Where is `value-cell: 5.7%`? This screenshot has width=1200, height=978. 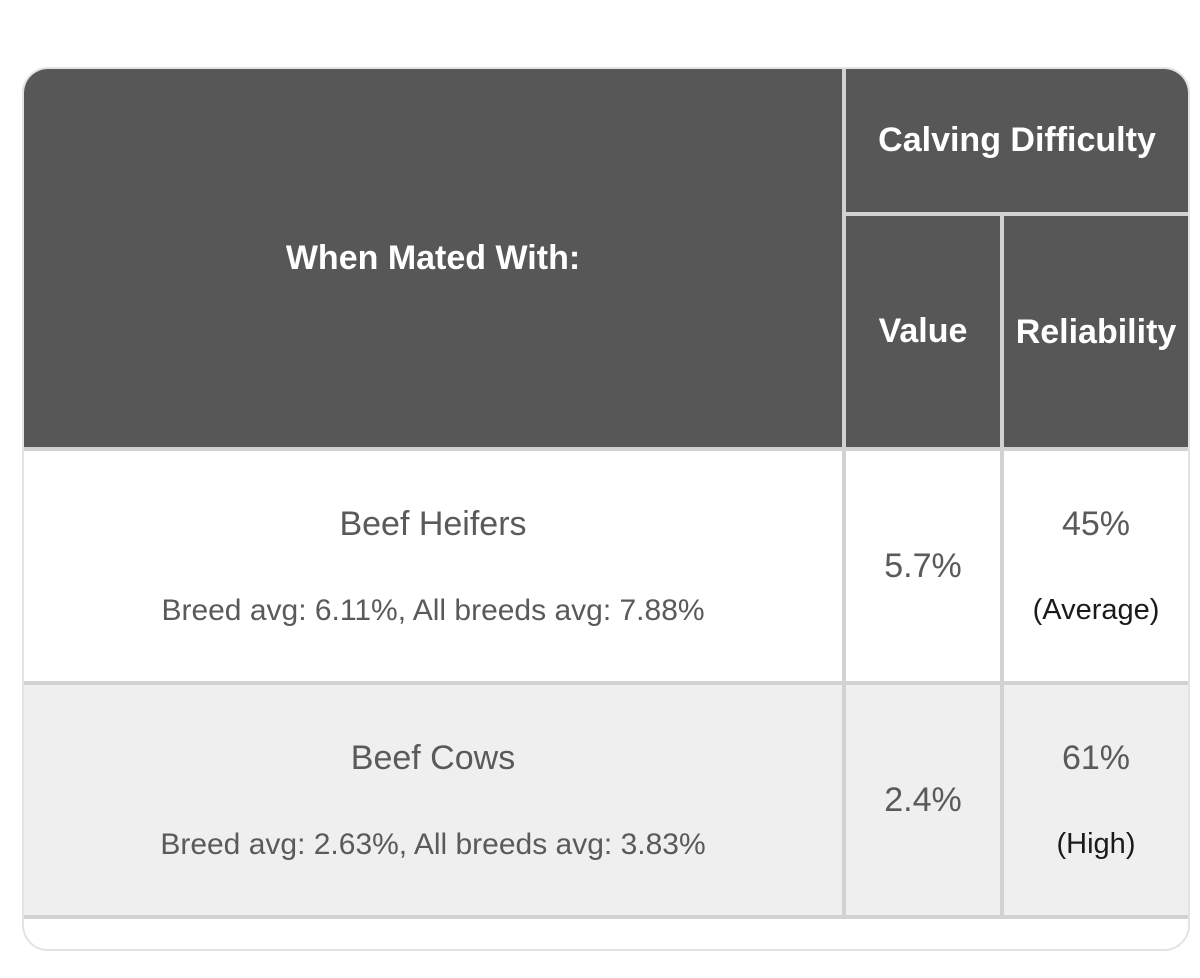 value-cell: 5.7% is located at coordinates (923, 566).